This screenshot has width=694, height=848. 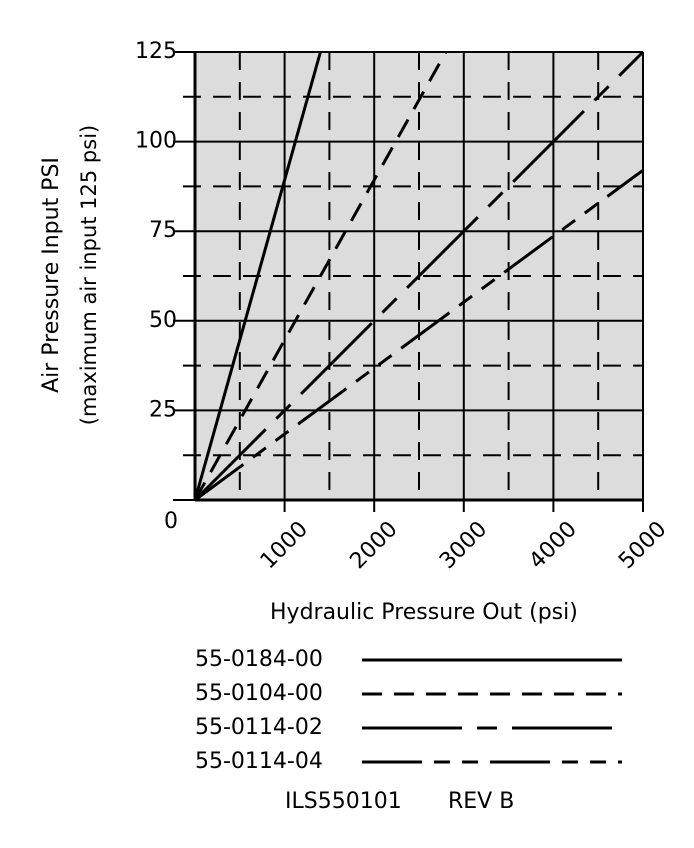 What do you see at coordinates (156, 141) in the screenshot?
I see `y-tick-label: 100` at bounding box center [156, 141].